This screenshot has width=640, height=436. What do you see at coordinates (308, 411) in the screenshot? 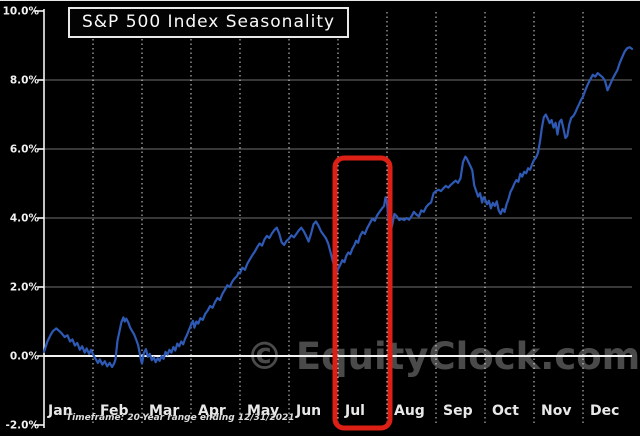
I see `x-month-label: Jun` at bounding box center [308, 411].